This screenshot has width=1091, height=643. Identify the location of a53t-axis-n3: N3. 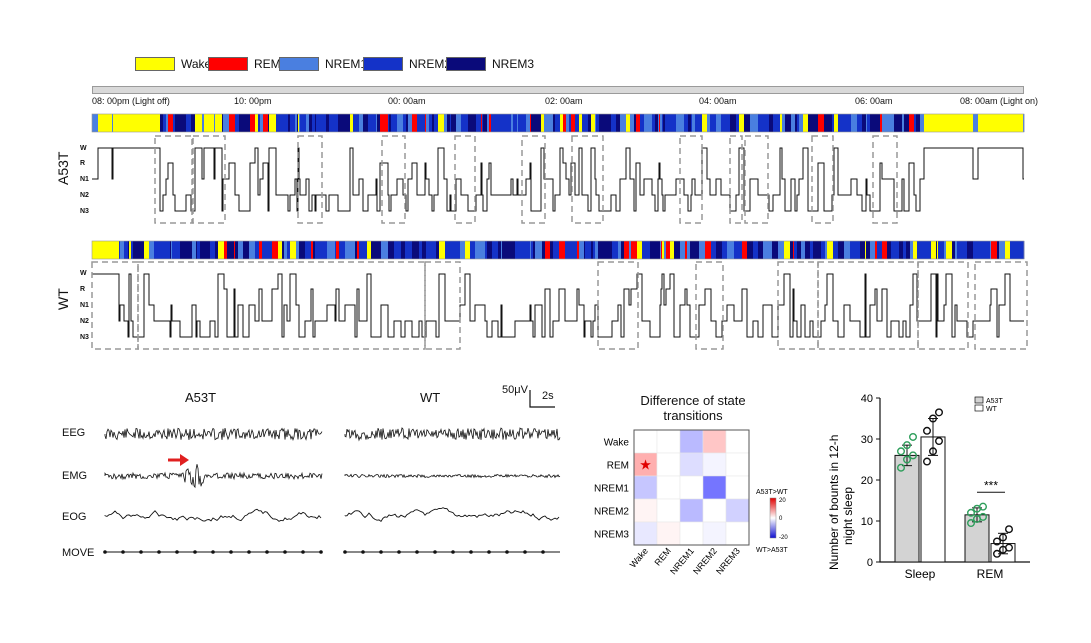
(84, 211).